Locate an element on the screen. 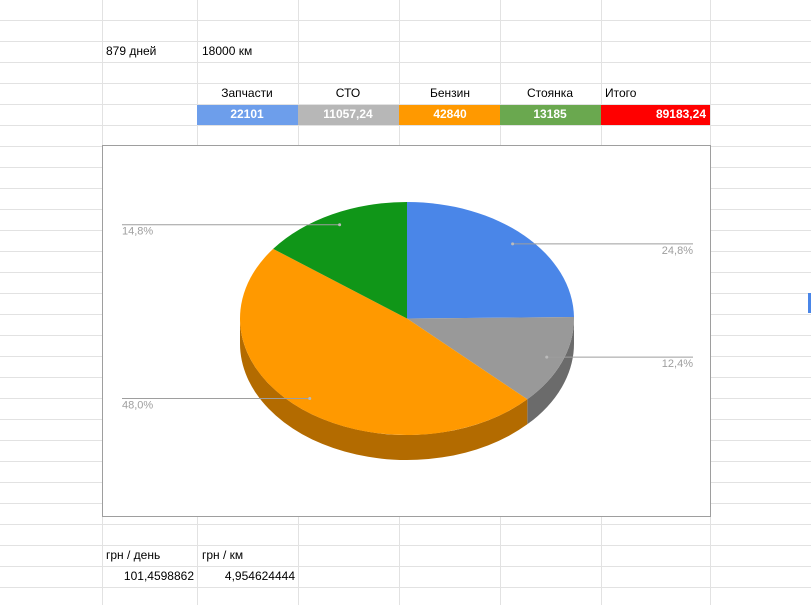 The width and height of the screenshot is (811, 605). header-cell: СТО is located at coordinates (348, 93).